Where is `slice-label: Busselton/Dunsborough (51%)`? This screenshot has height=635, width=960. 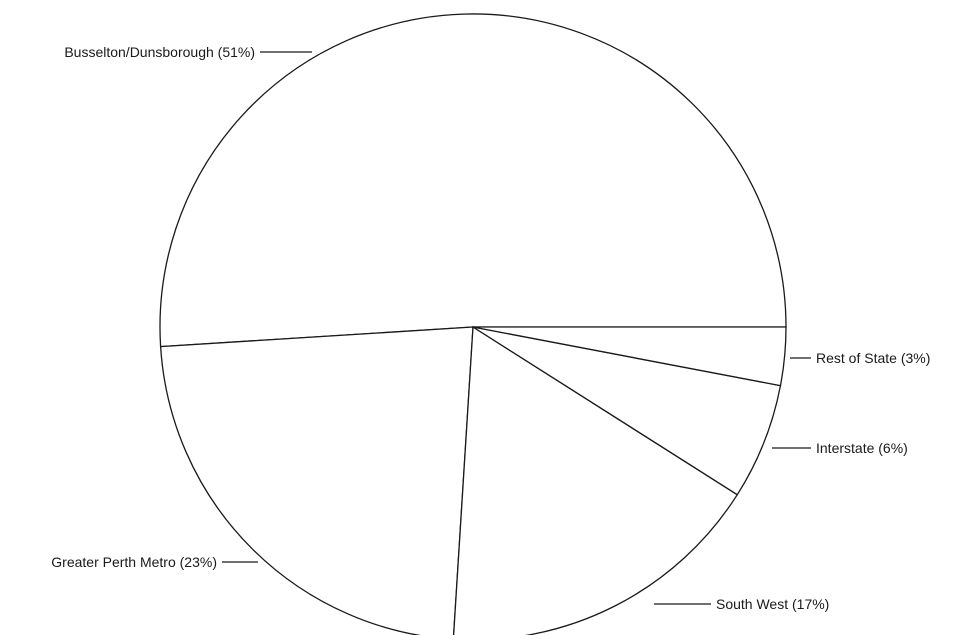 slice-label: Busselton/Dunsborough (51%) is located at coordinates (159, 52).